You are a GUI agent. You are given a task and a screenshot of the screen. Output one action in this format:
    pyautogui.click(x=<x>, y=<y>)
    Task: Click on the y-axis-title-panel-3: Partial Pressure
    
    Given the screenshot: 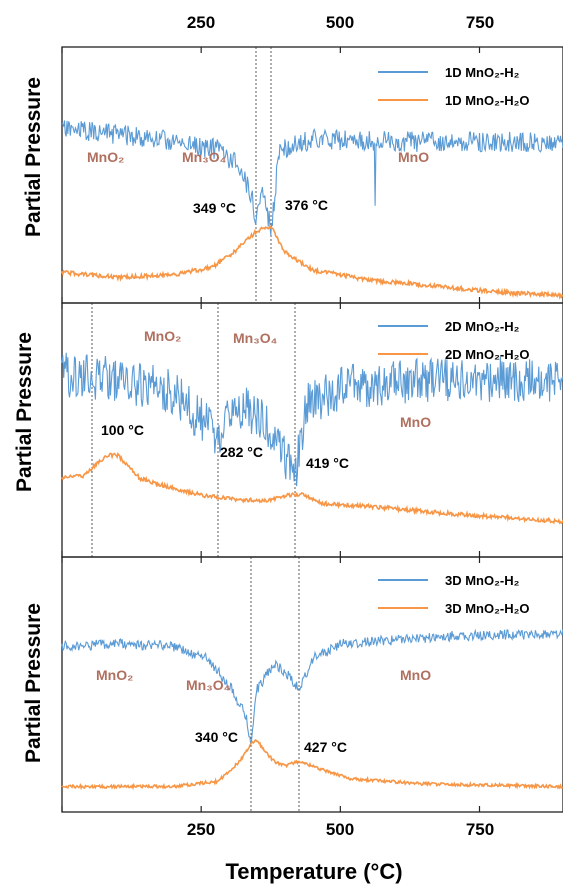 What is the action you would take?
    pyautogui.click(x=33, y=683)
    